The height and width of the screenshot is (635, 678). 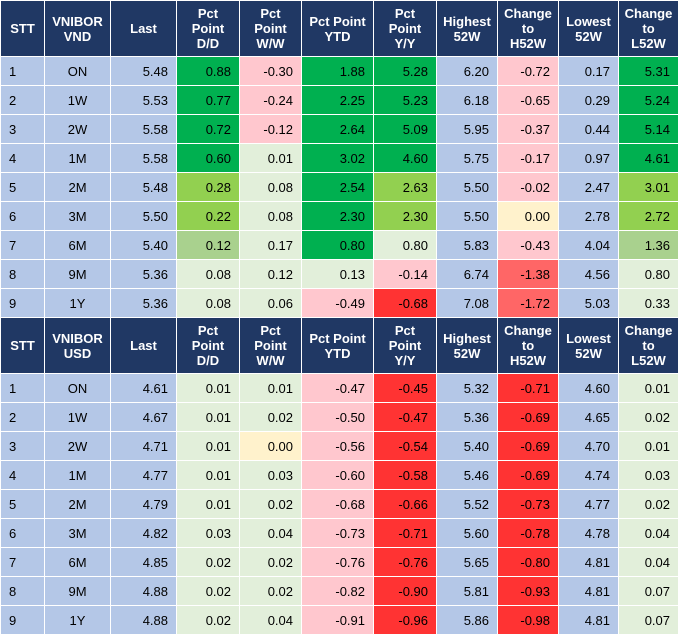 What do you see at coordinates (467, 158) in the screenshot?
I see `vnd-cell-highest-52w: 5.75` at bounding box center [467, 158].